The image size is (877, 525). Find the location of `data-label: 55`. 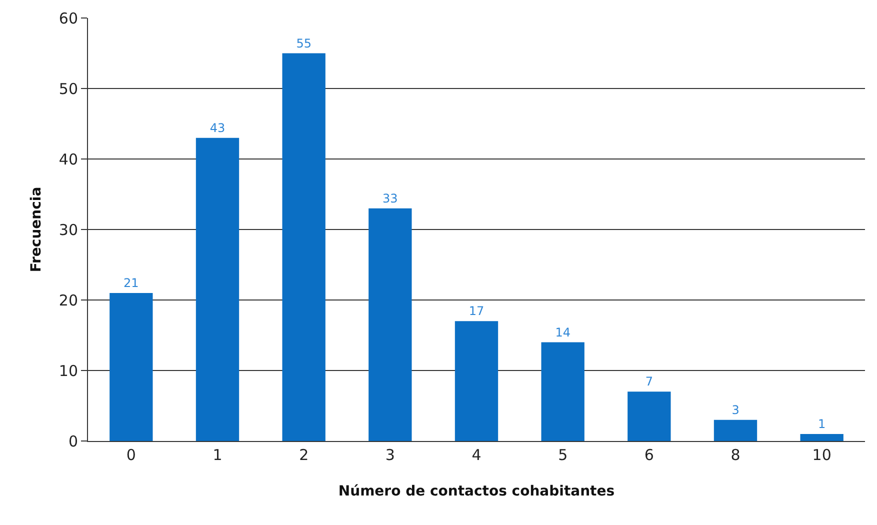

data-label: 55 is located at coordinates (304, 43).